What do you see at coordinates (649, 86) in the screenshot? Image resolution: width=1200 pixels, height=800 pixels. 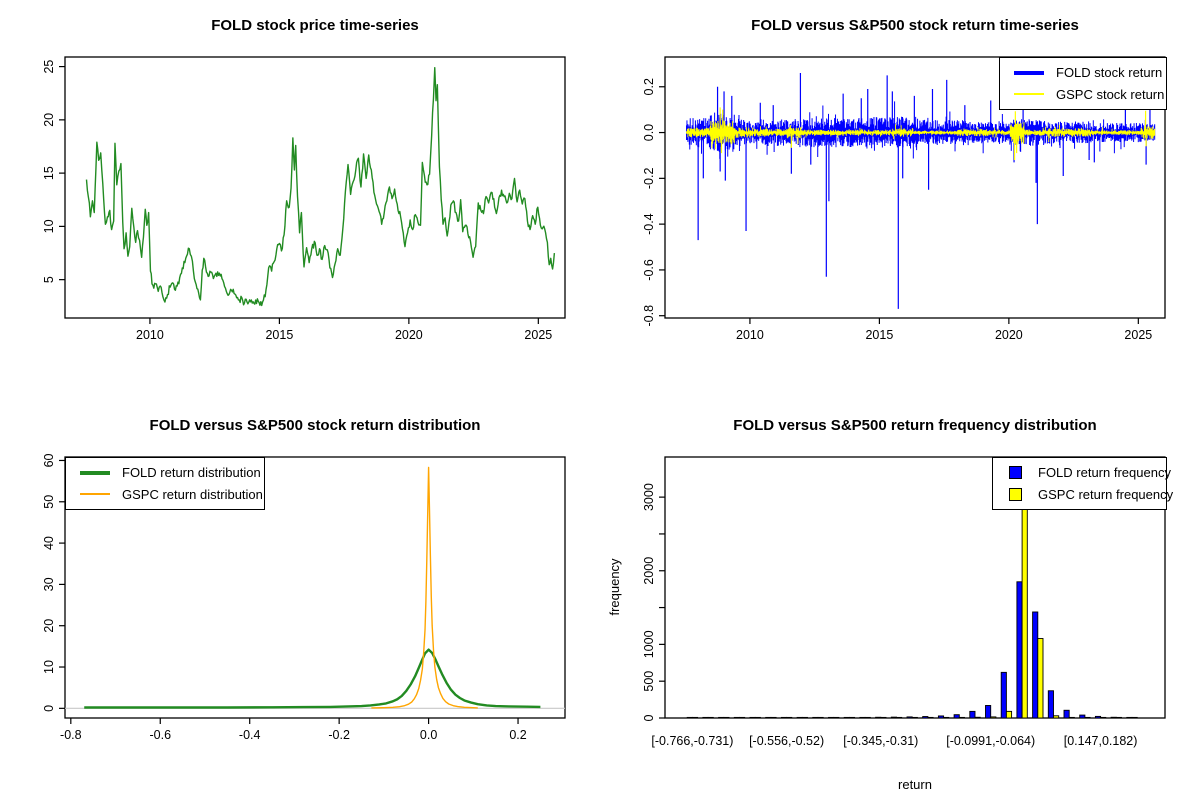 I see `y-tick-label: 0.2` at bounding box center [649, 86].